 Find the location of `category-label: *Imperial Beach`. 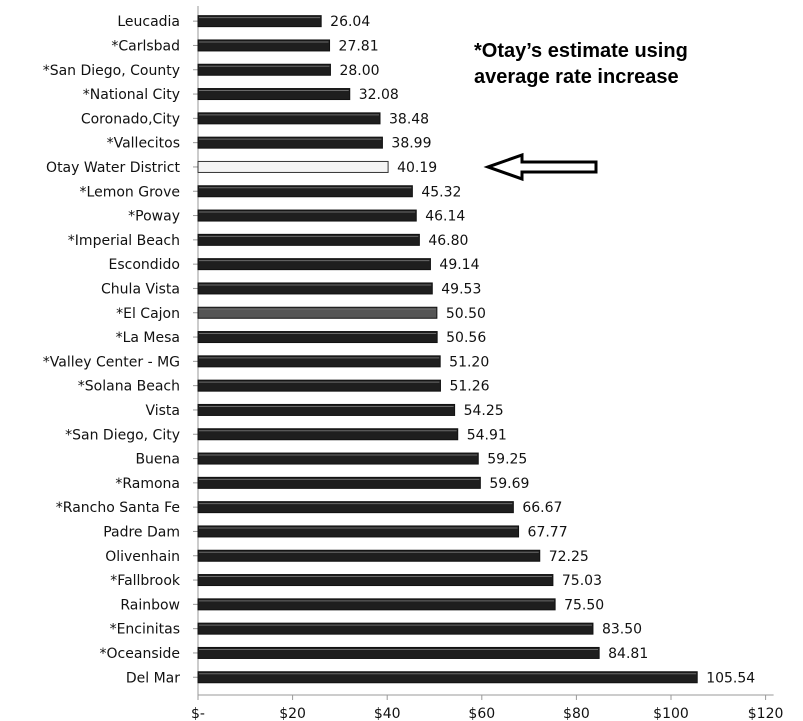

category-label: *Imperial Beach is located at coordinates (124, 241).